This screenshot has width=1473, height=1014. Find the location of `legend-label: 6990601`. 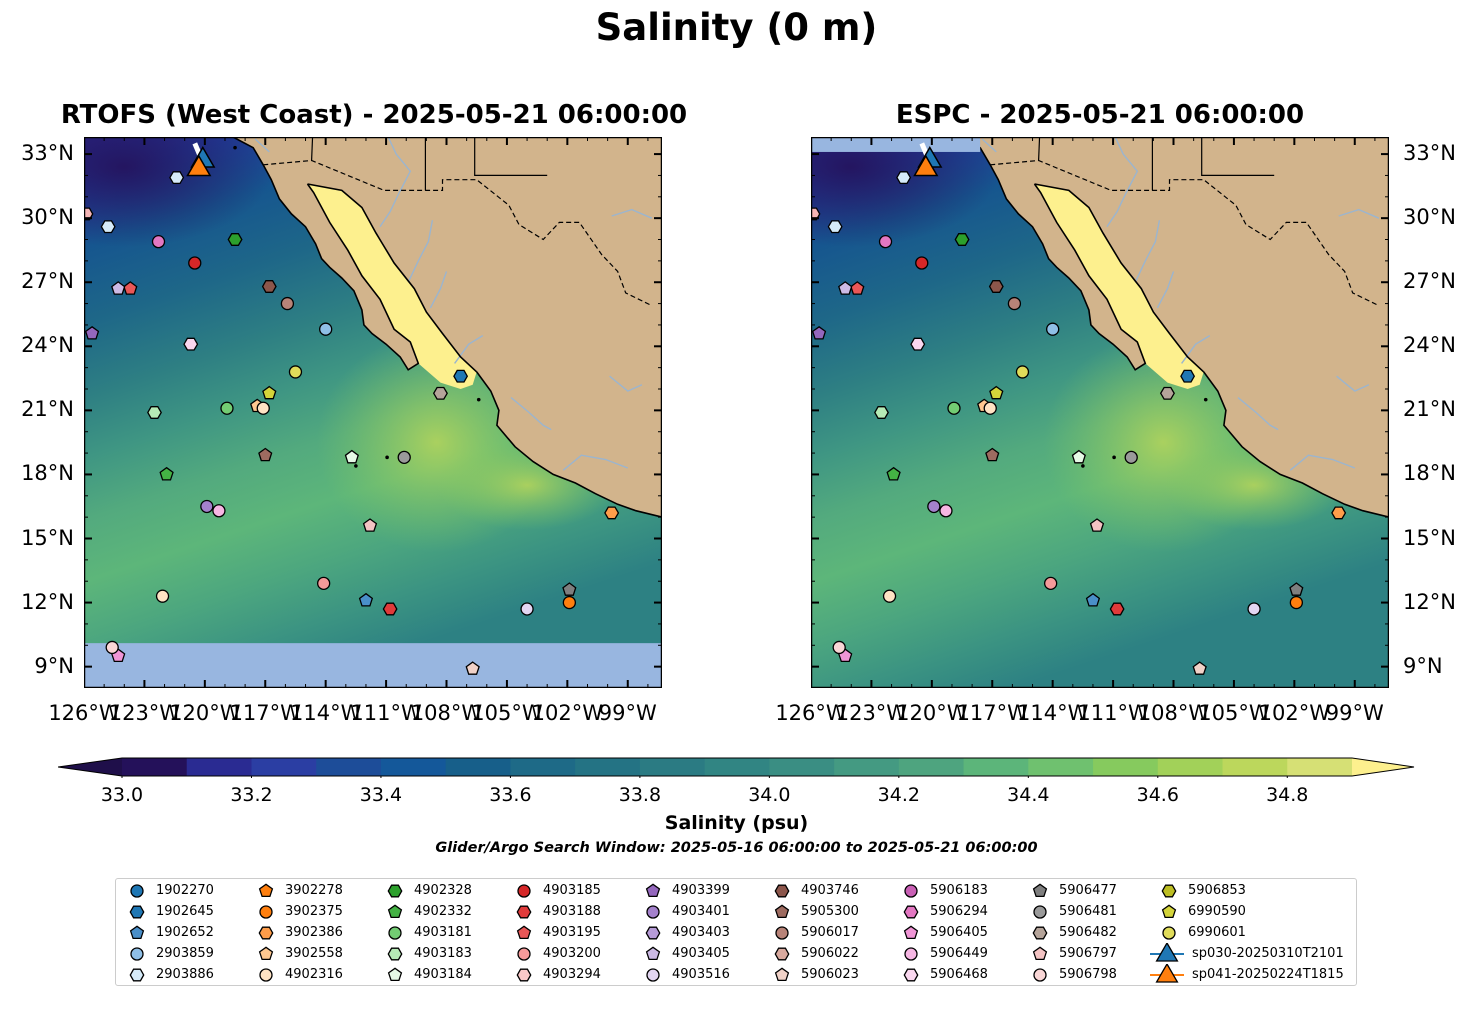

legend-label: 6990601 is located at coordinates (1217, 932).